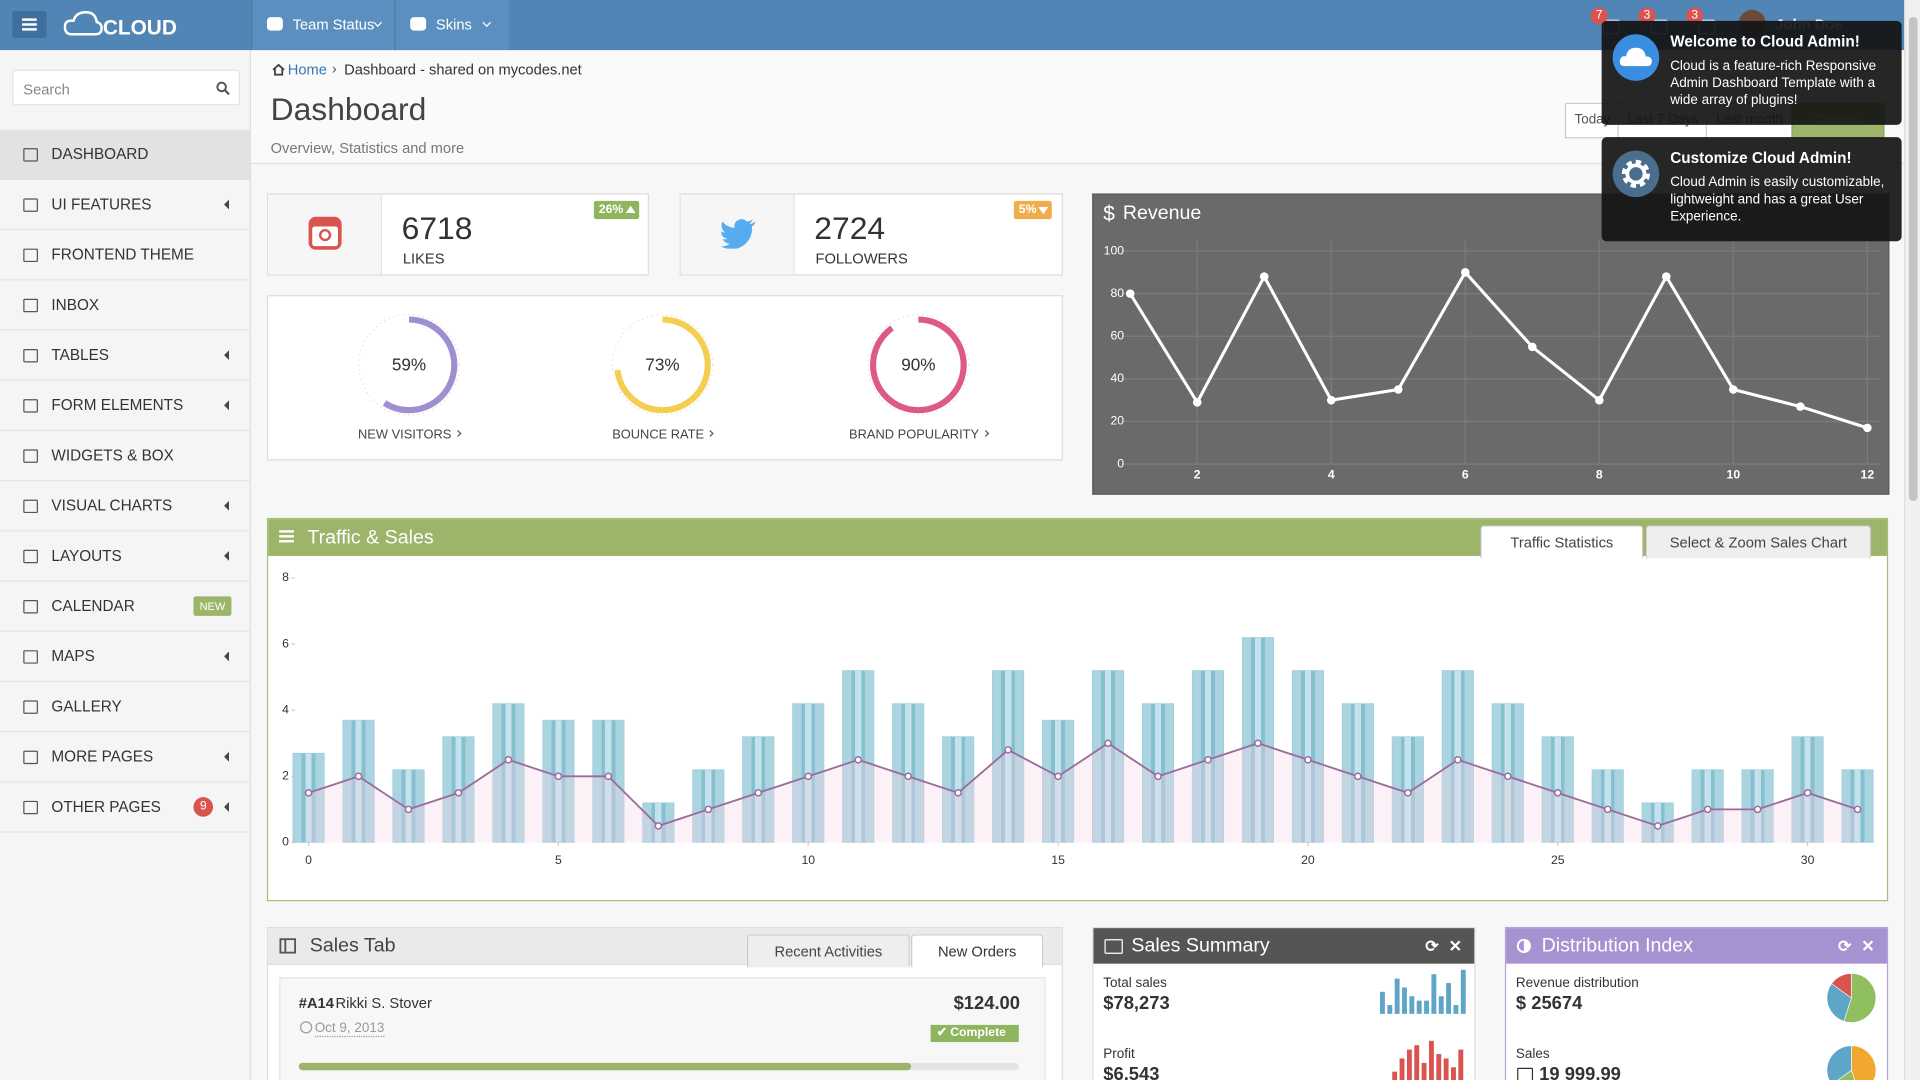 Image resolution: width=1920 pixels, height=1080 pixels. Describe the element at coordinates (125, 305) in the screenshot. I see `nav-item: INBOX` at that location.